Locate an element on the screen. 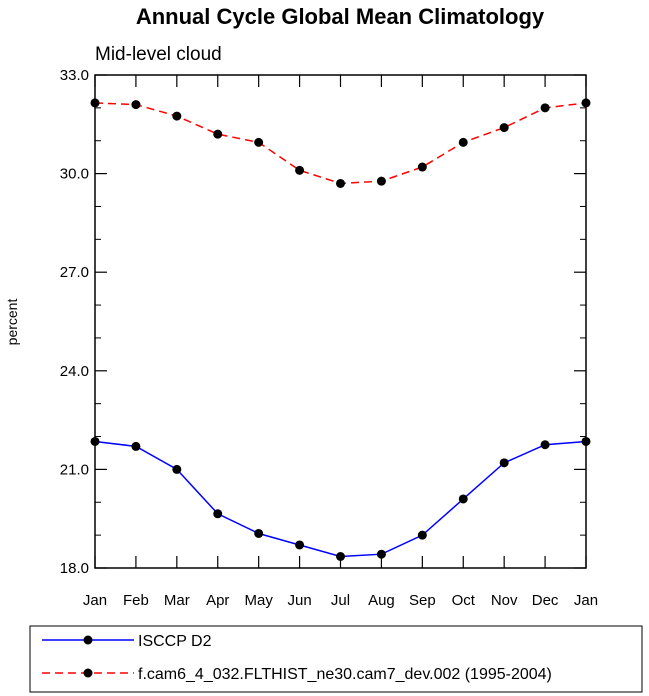 This screenshot has width=649, height=696. chart-title: Annual Cycle Global Mean Climatology is located at coordinates (340, 16).